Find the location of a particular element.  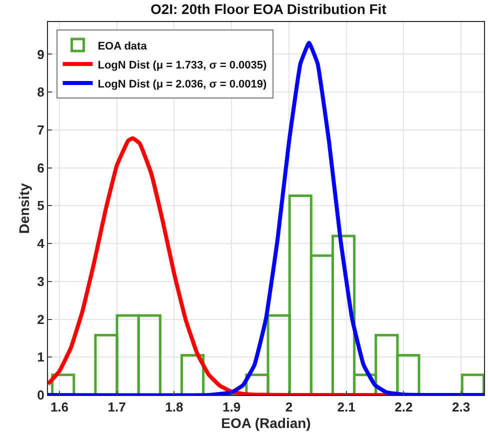

x-tick-label: 1.9 is located at coordinates (231, 407).